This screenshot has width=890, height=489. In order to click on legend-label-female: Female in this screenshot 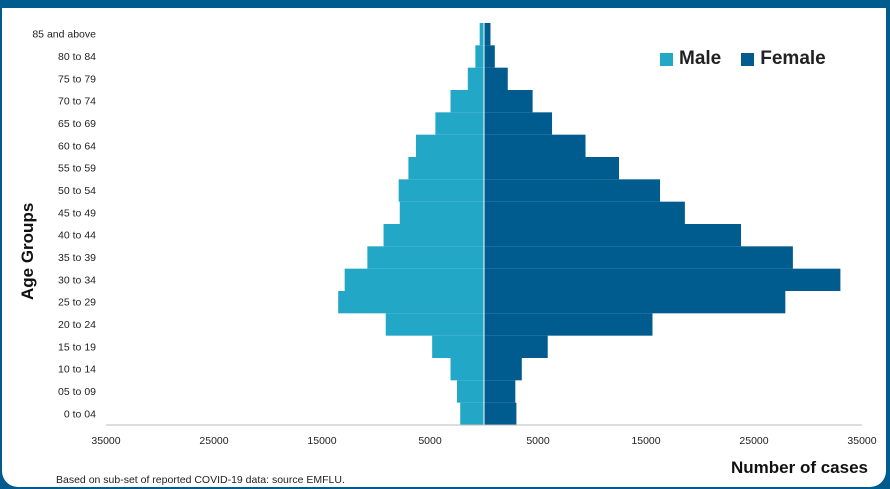, I will do `click(793, 58)`.